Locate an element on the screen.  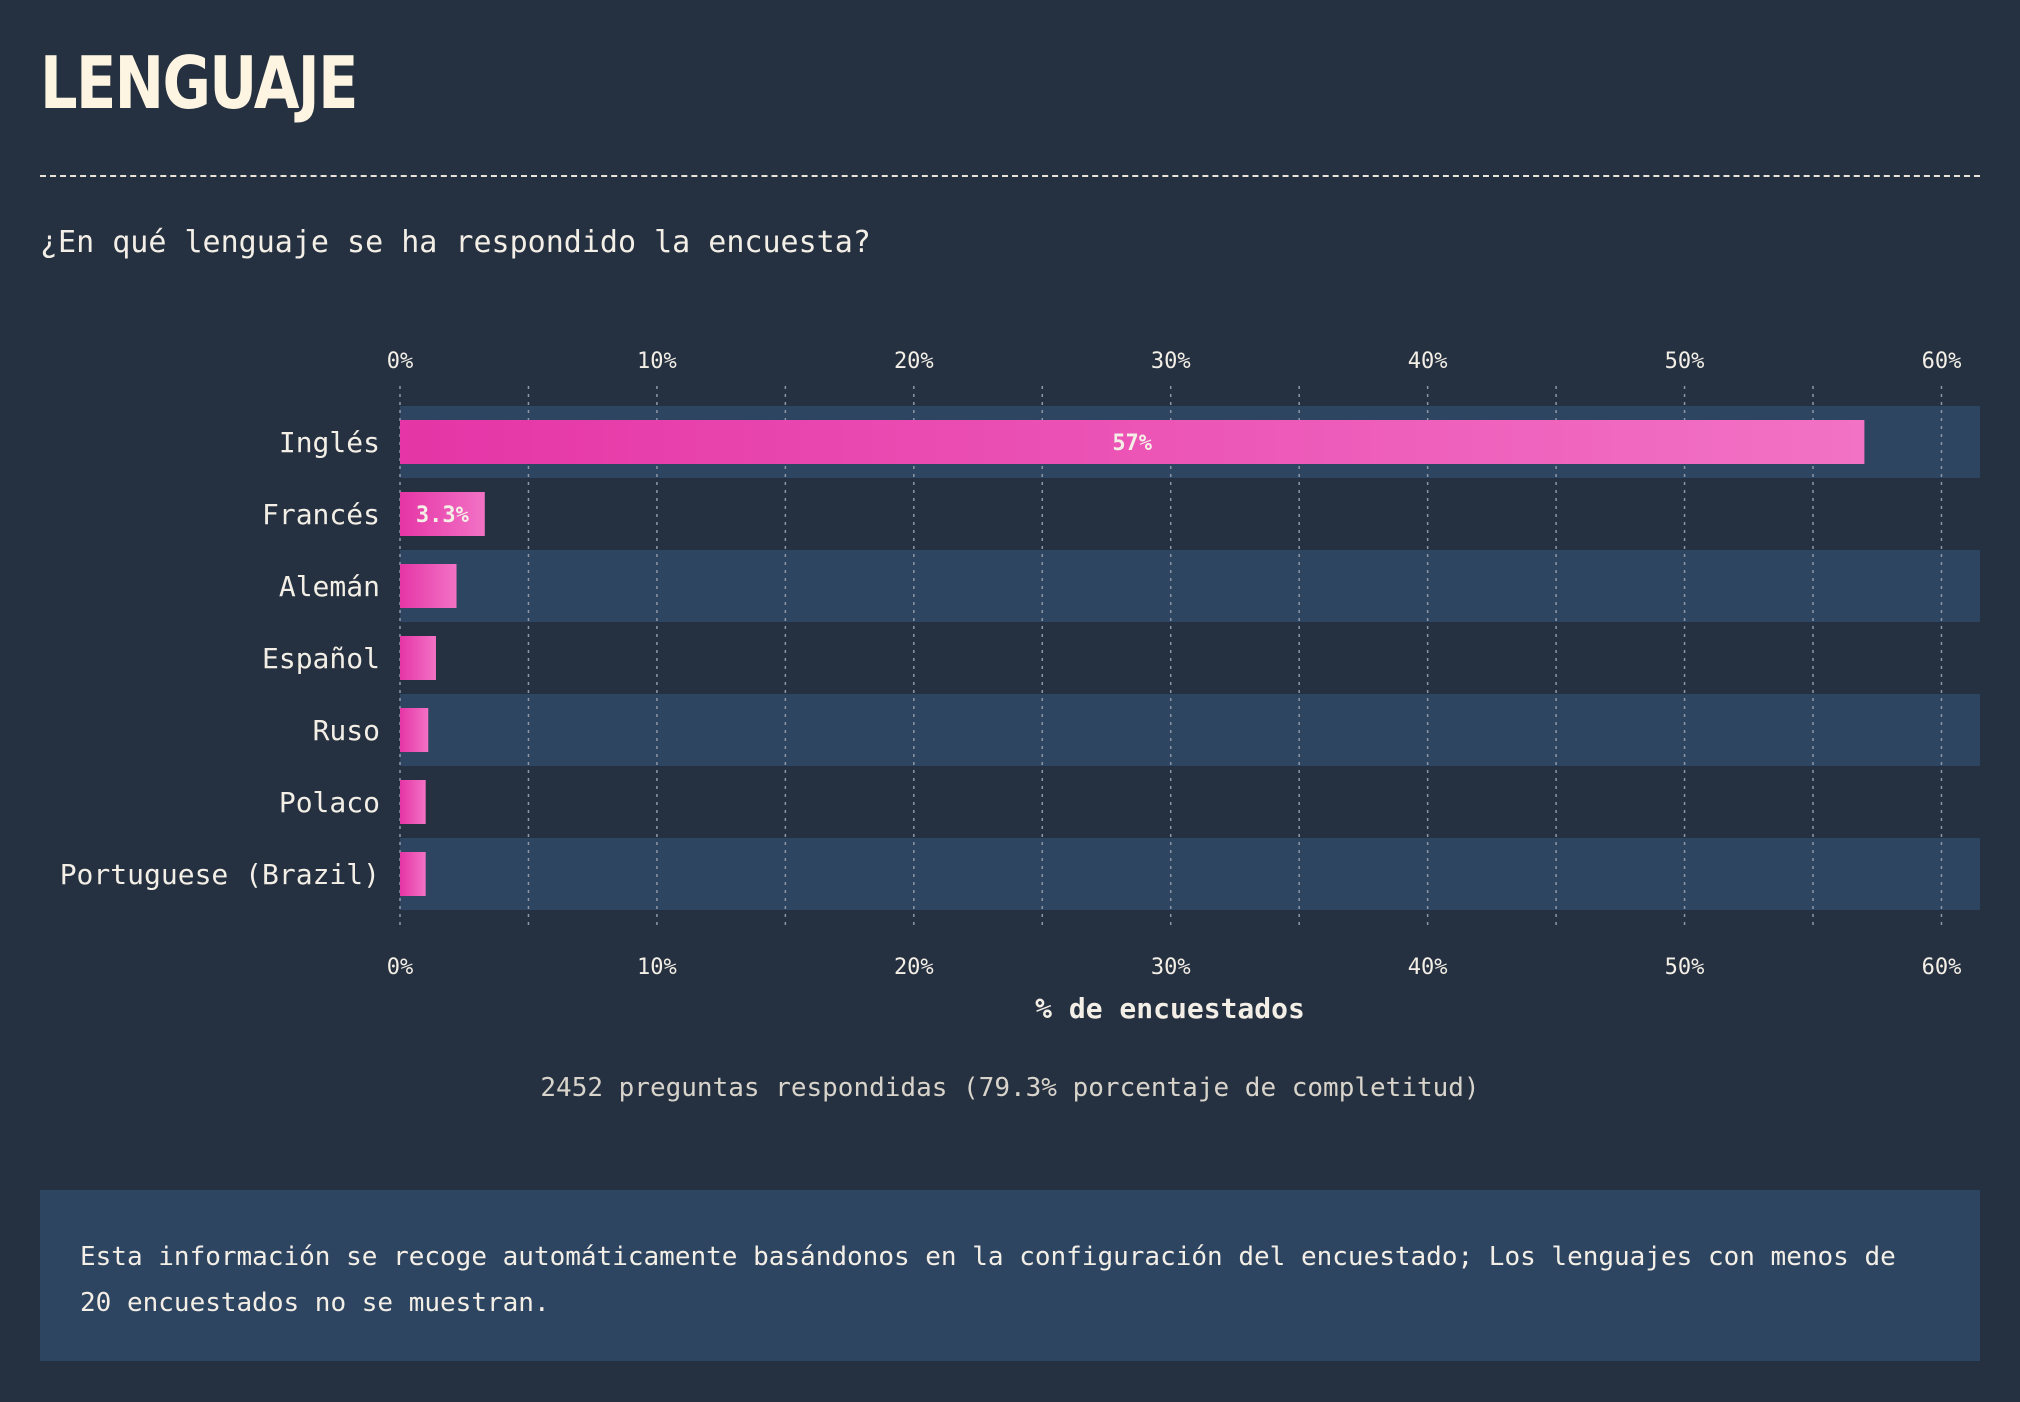
category-label: Alemán is located at coordinates (329, 586).